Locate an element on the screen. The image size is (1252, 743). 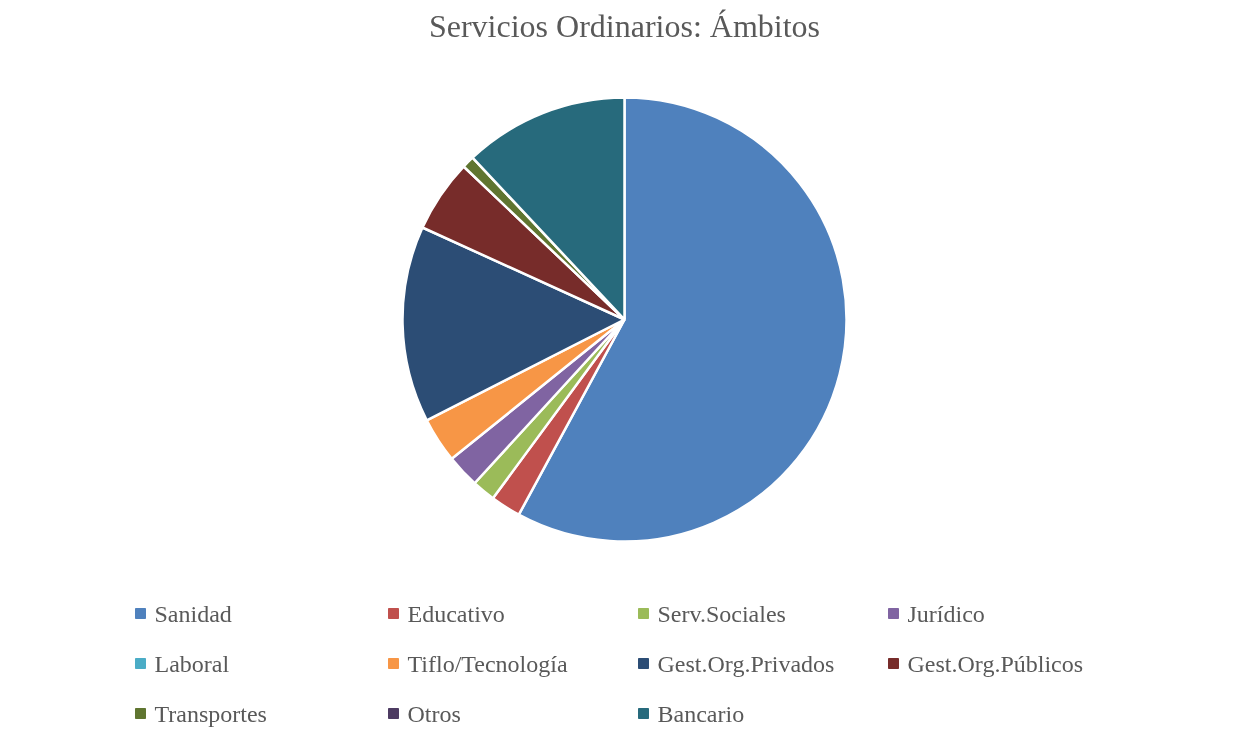
legend-label: Laboral is located at coordinates (192, 663).